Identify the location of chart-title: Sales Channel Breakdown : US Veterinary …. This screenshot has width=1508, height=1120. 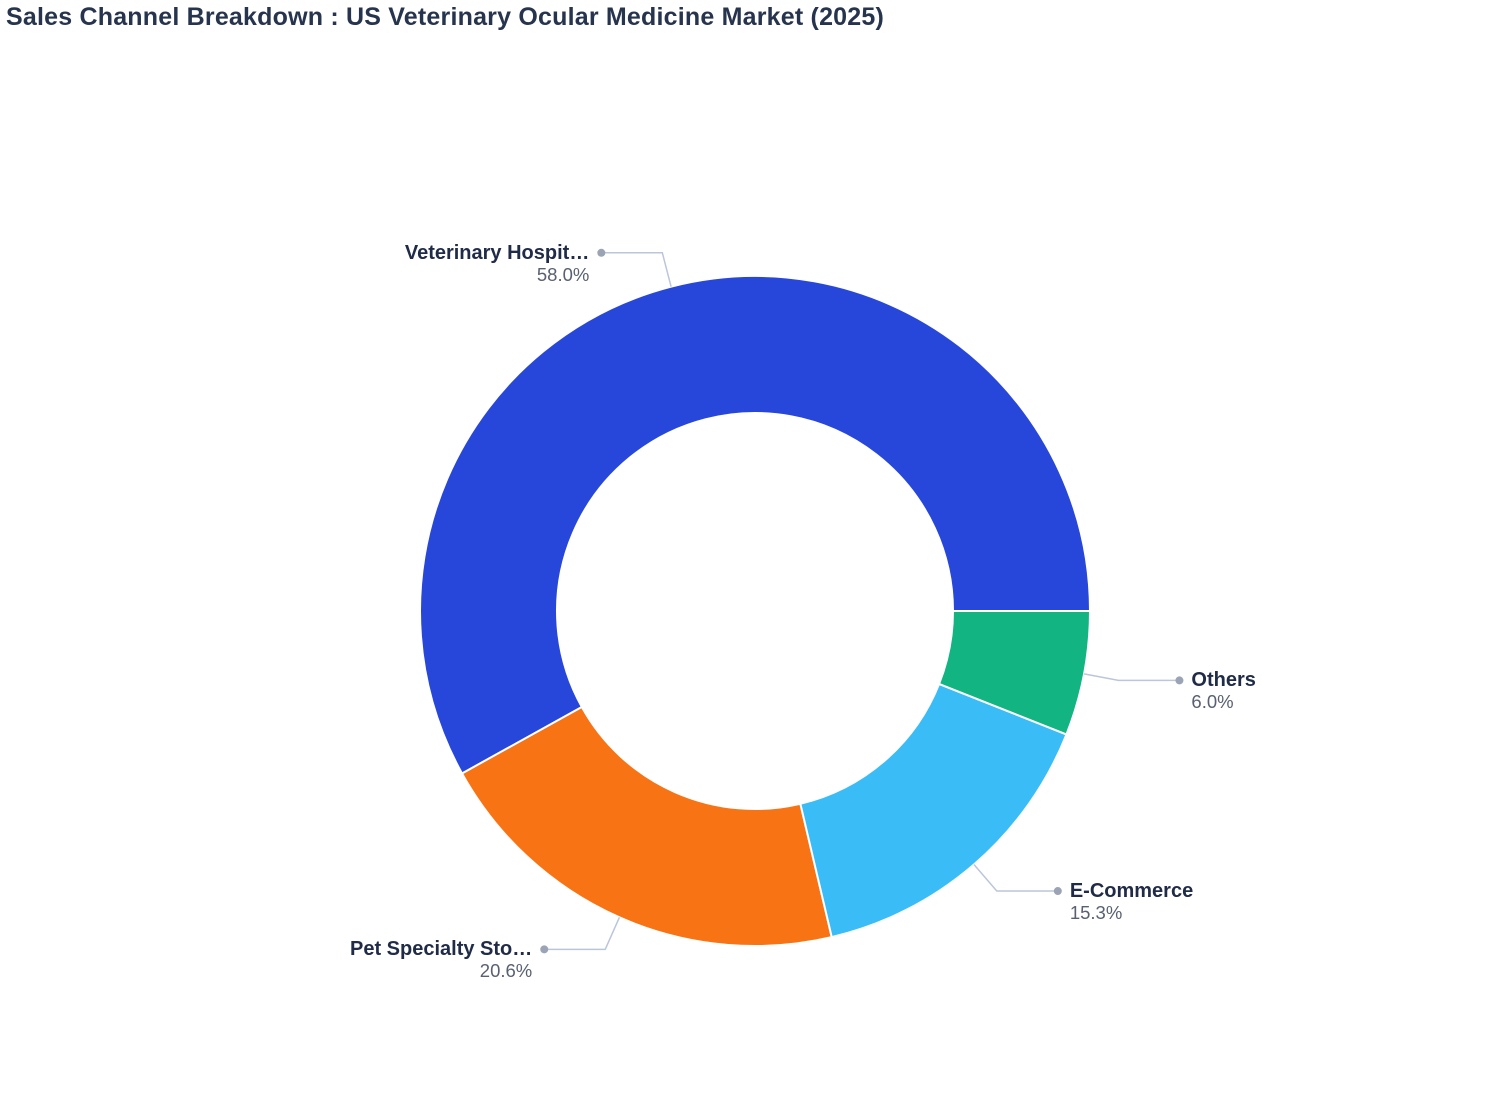
(445, 17).